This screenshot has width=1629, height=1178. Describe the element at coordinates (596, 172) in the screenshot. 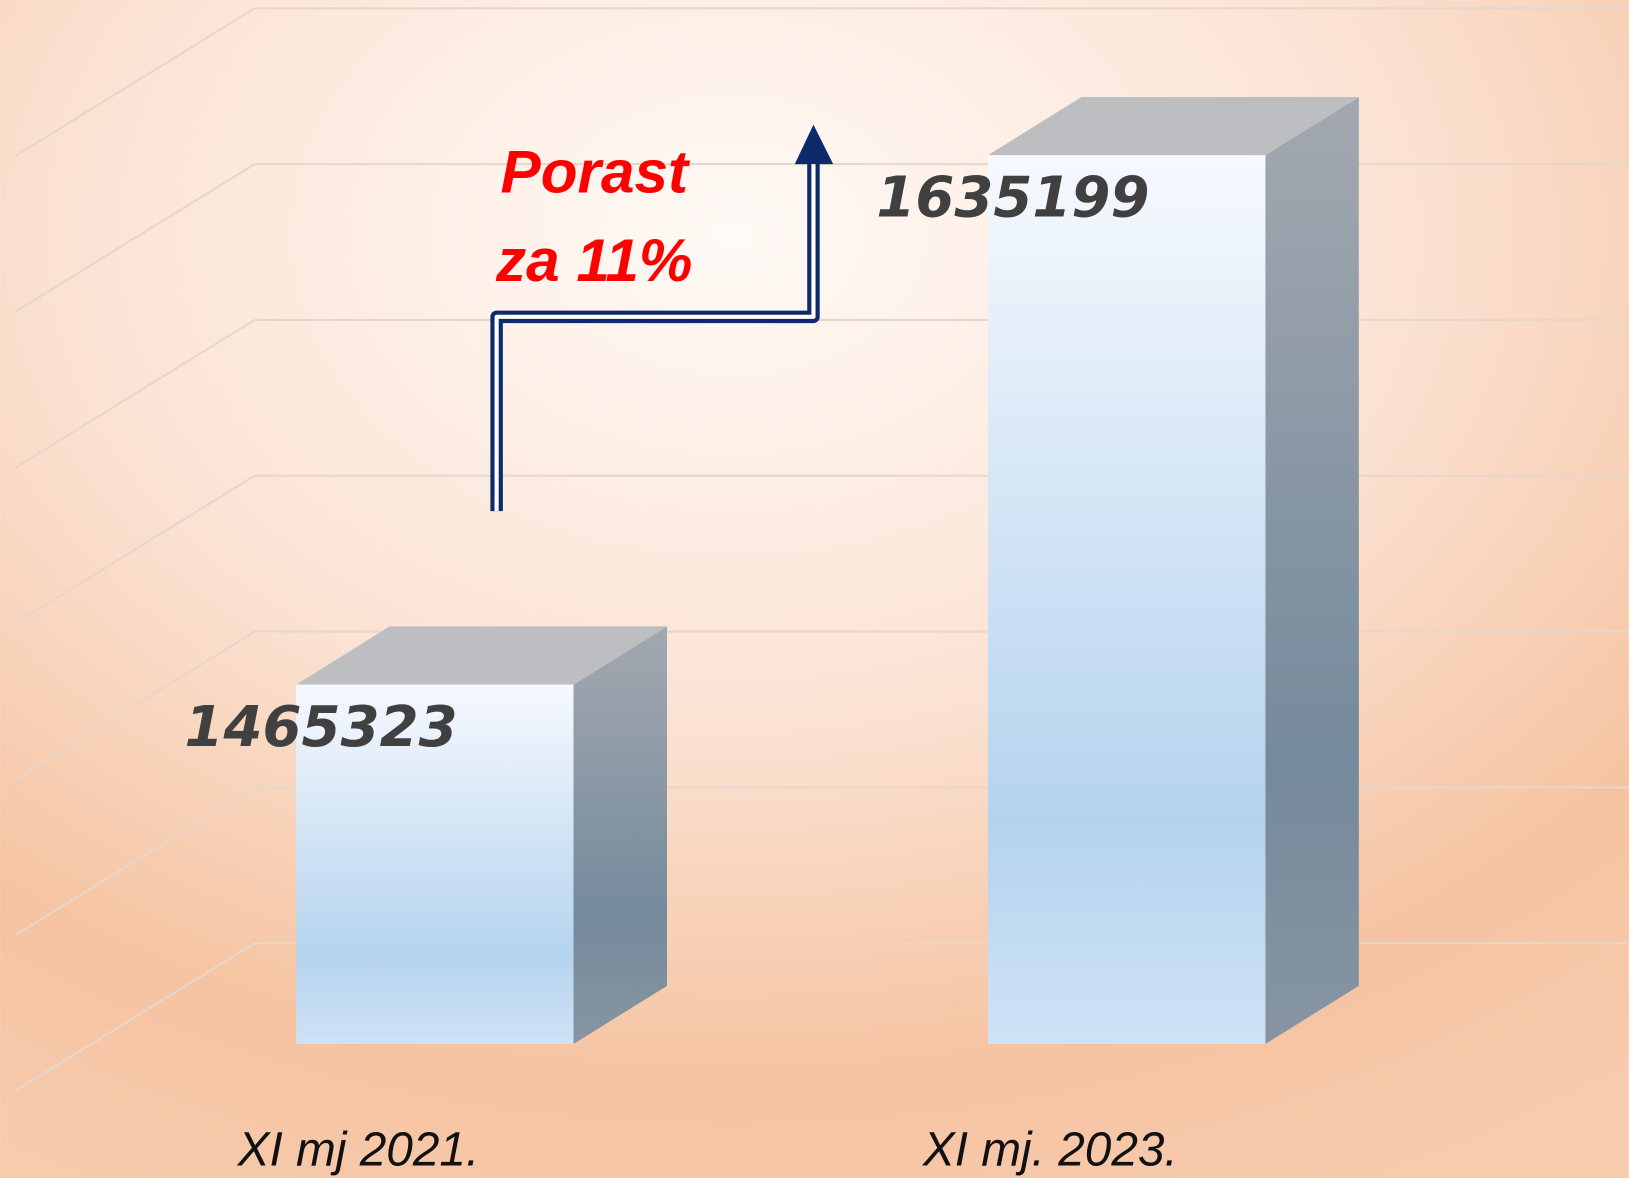

I see `annotation: Porast` at that location.